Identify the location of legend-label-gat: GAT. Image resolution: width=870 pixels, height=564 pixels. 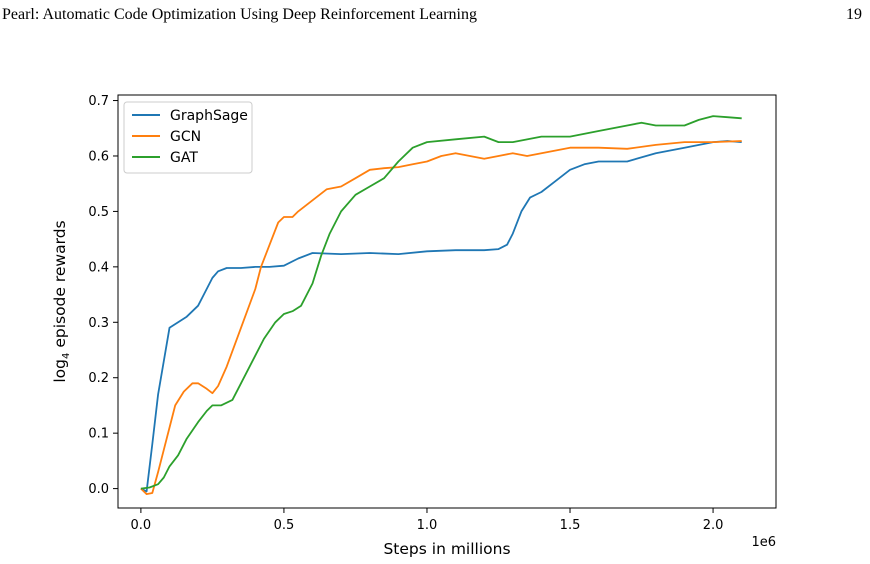
(184, 158).